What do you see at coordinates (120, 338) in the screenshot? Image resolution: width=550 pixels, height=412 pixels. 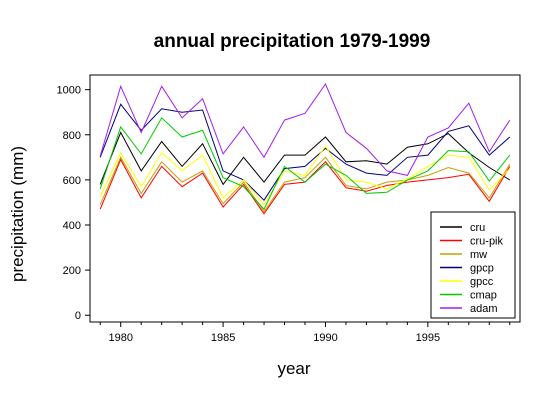 I see `x-tick-label: 1980` at bounding box center [120, 338].